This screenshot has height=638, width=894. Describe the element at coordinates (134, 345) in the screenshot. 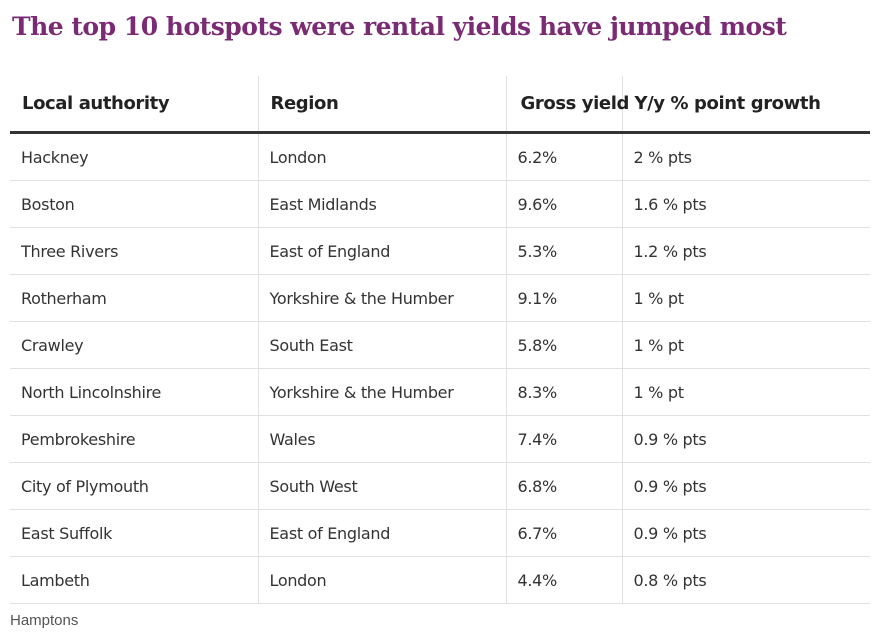

I see `local-authority-cell: Crawley` at that location.